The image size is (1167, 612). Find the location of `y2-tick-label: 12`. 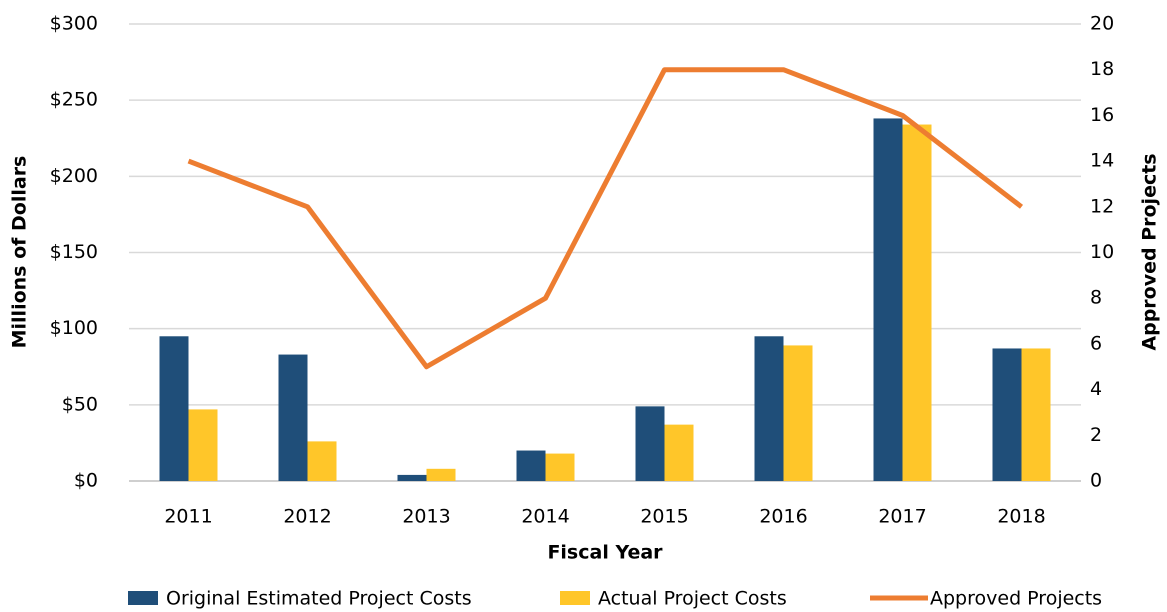

y2-tick-label: 12 is located at coordinates (1102, 206).